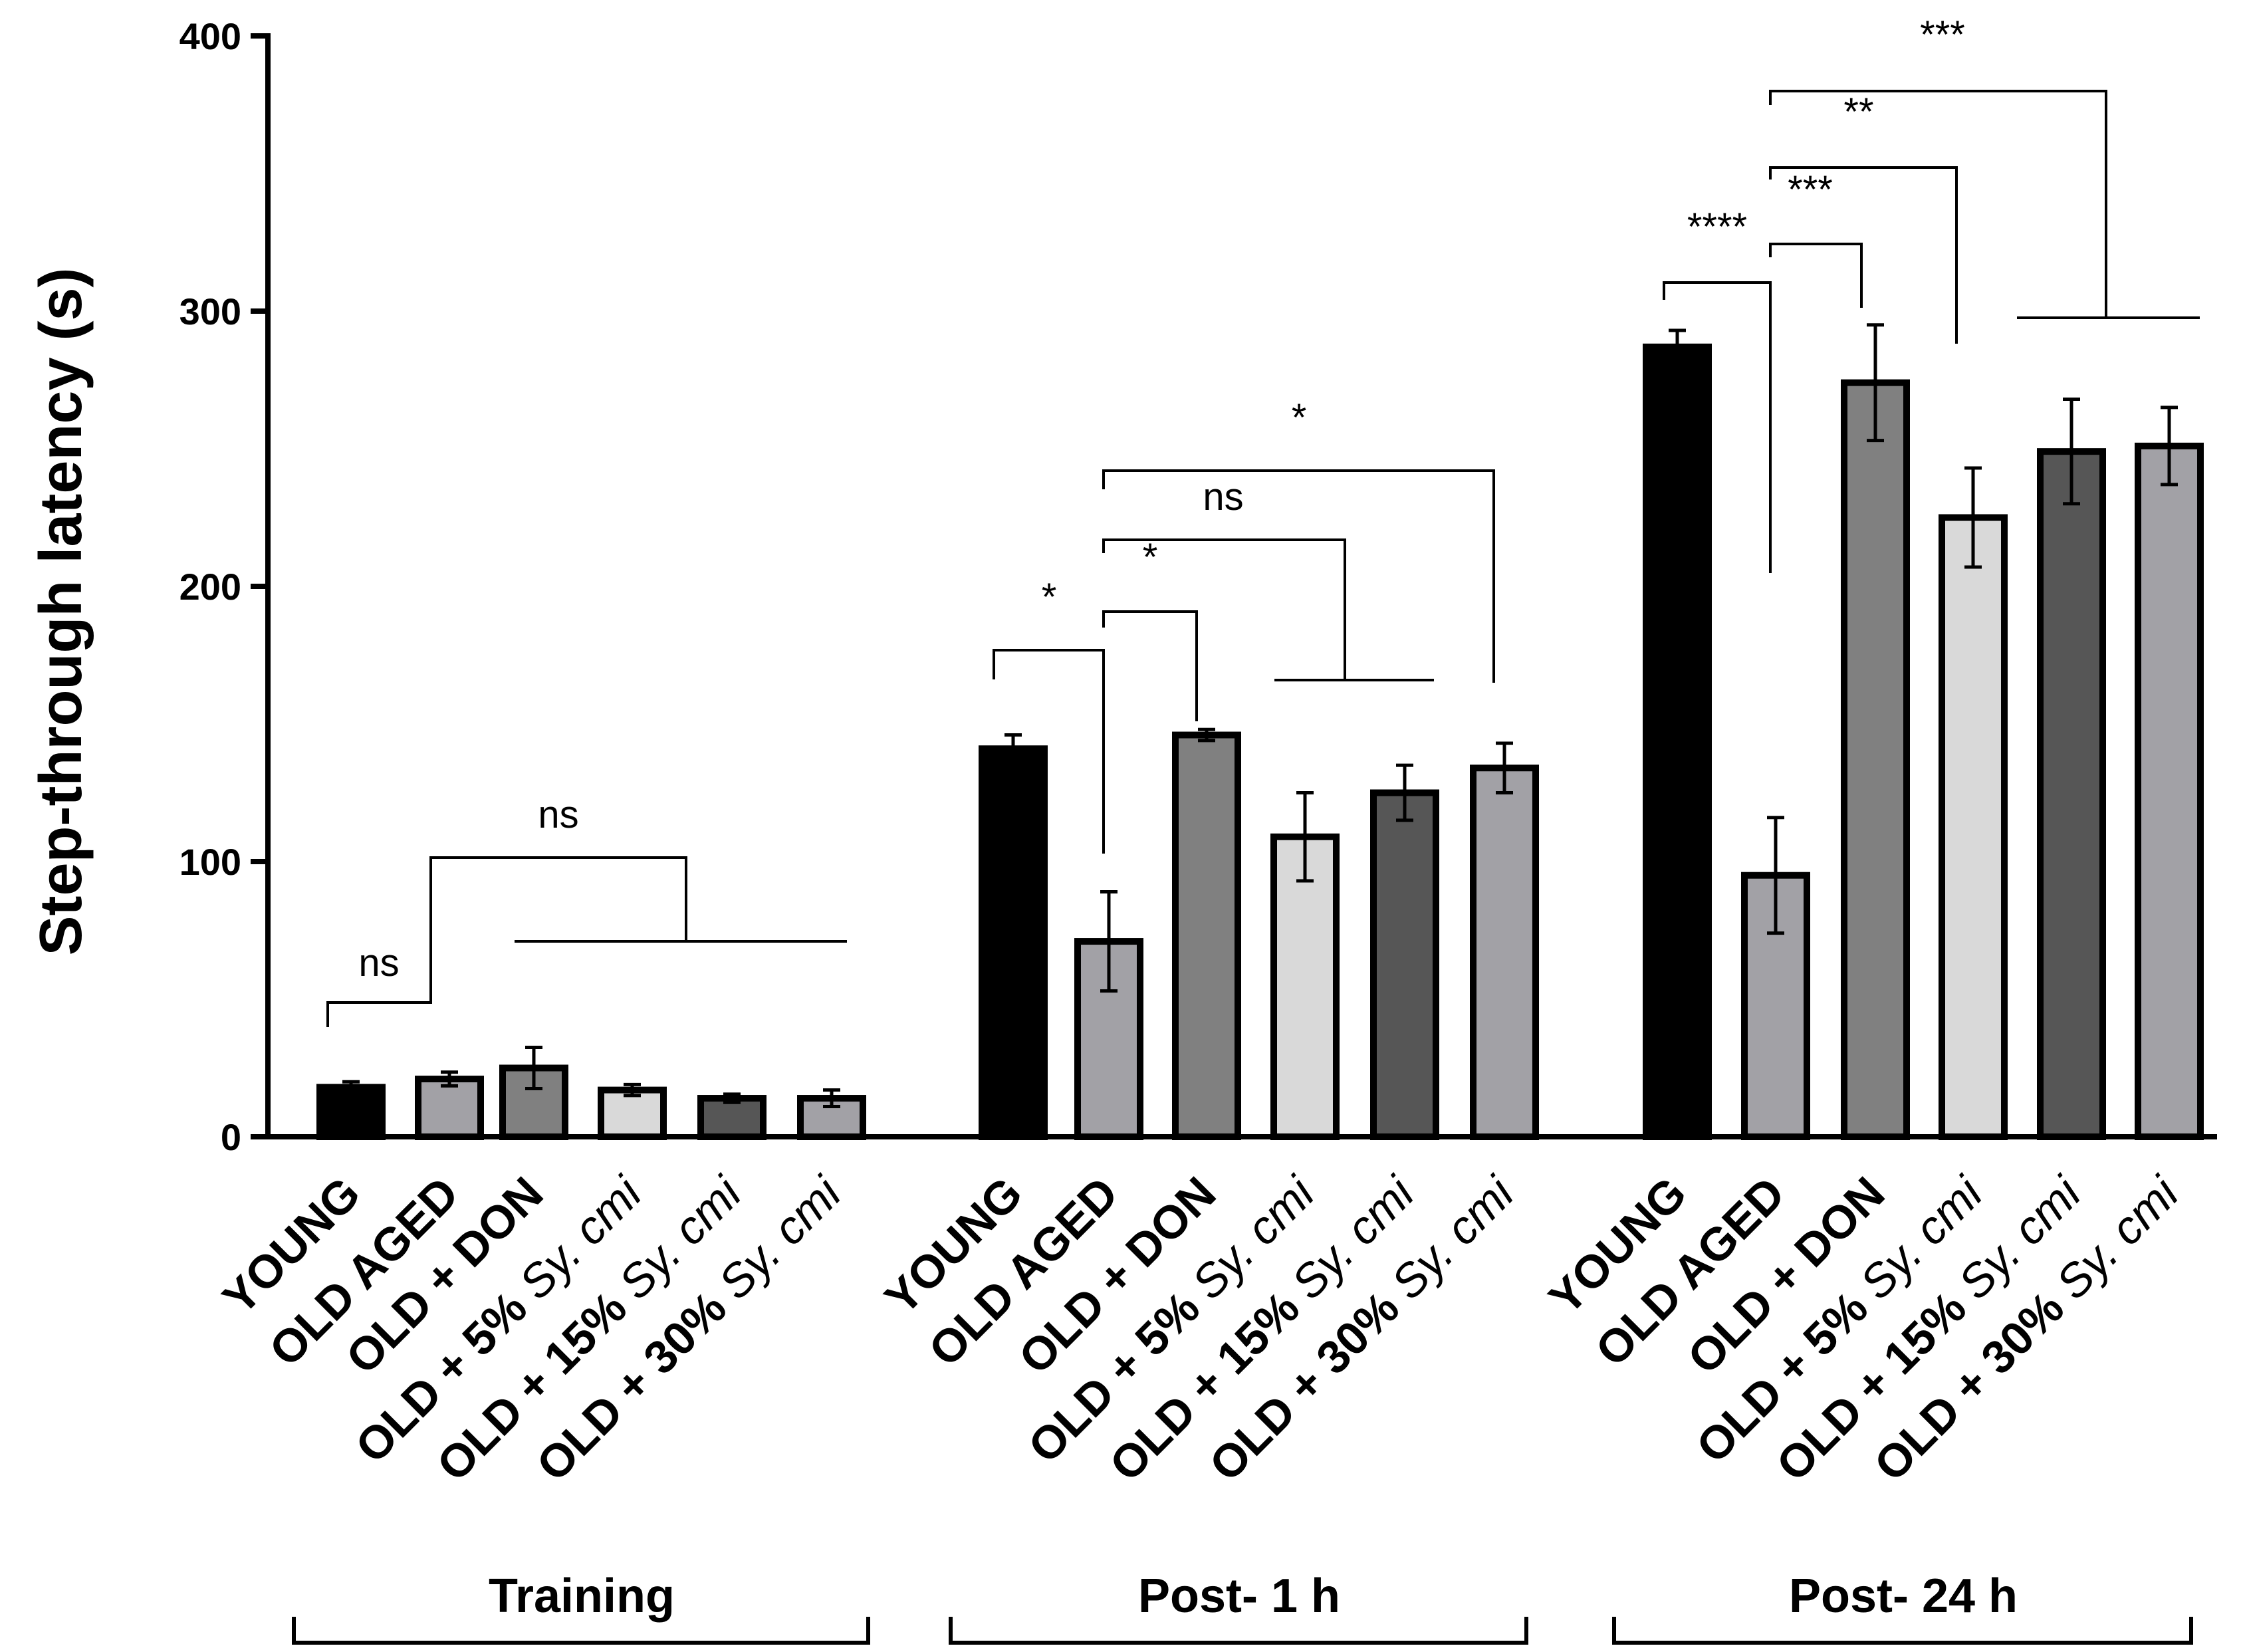 The height and width of the screenshot is (1652, 2241). Describe the element at coordinates (582, 1596) in the screenshot. I see `group-label: Training` at that location.